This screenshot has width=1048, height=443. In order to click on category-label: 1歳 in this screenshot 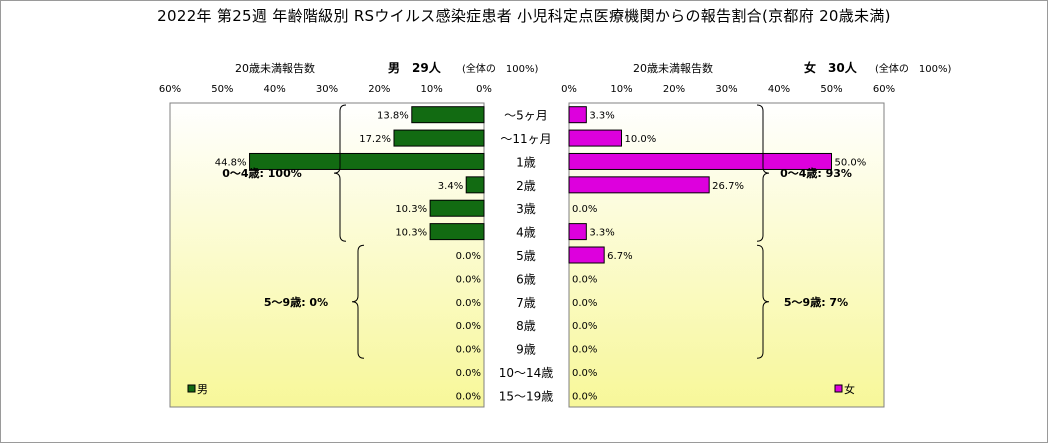, I will do `click(526, 162)`.